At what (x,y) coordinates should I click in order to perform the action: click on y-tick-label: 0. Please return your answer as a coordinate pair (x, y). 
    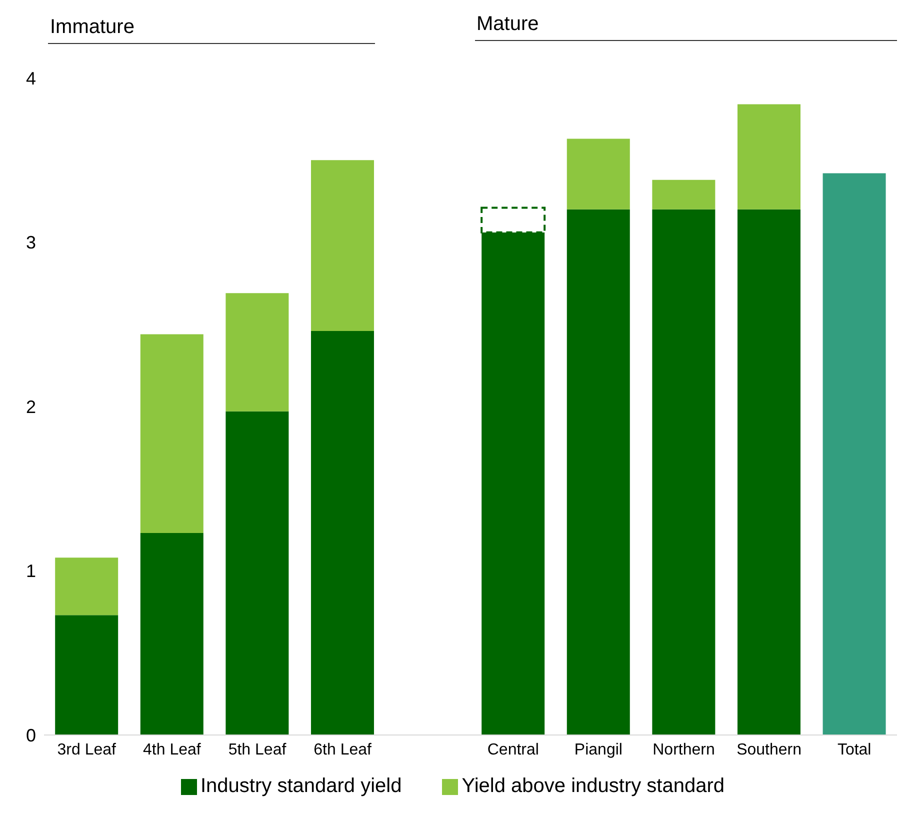
    Looking at the image, I should click on (31, 735).